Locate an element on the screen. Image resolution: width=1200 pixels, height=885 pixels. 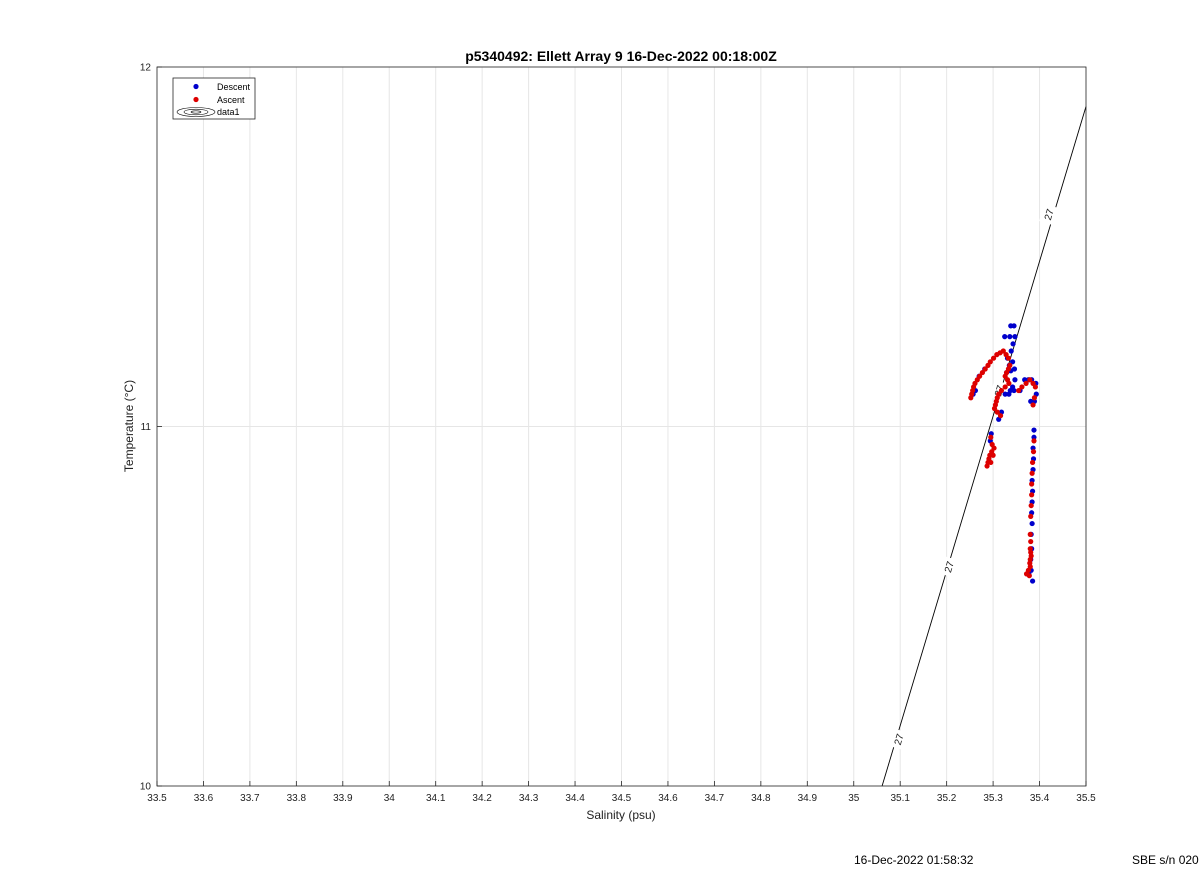
y-tick-label: 10 is located at coordinates (146, 787).